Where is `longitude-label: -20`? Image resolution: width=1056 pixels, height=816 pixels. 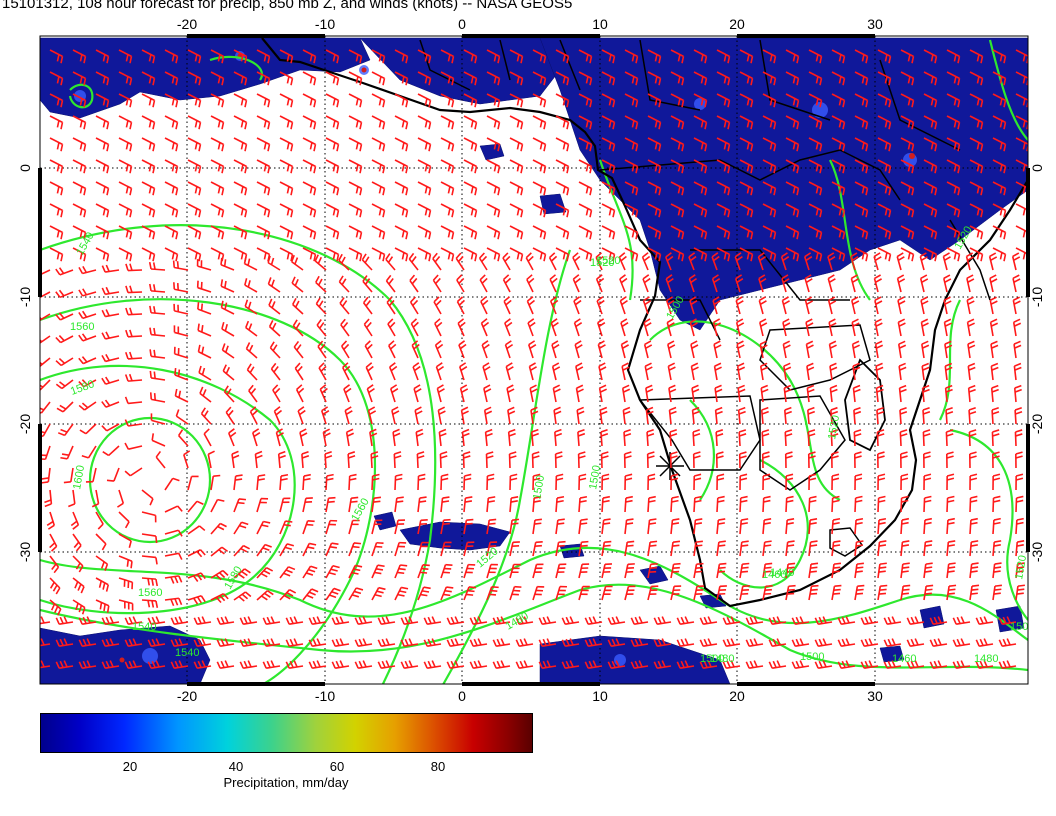
longitude-label: -20 is located at coordinates (187, 696).